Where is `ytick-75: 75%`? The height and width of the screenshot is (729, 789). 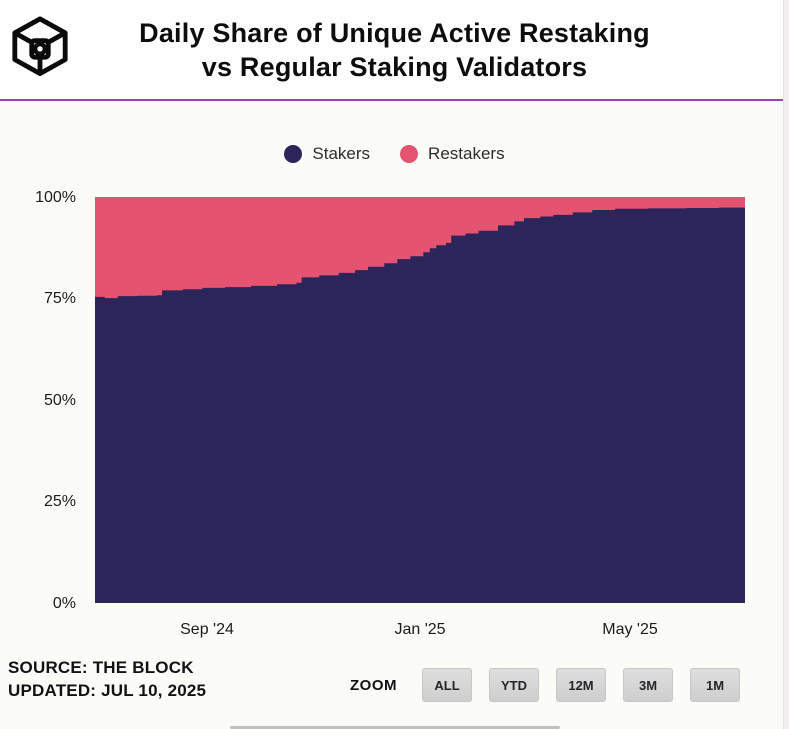
ytick-75: 75% is located at coordinates (59, 298).